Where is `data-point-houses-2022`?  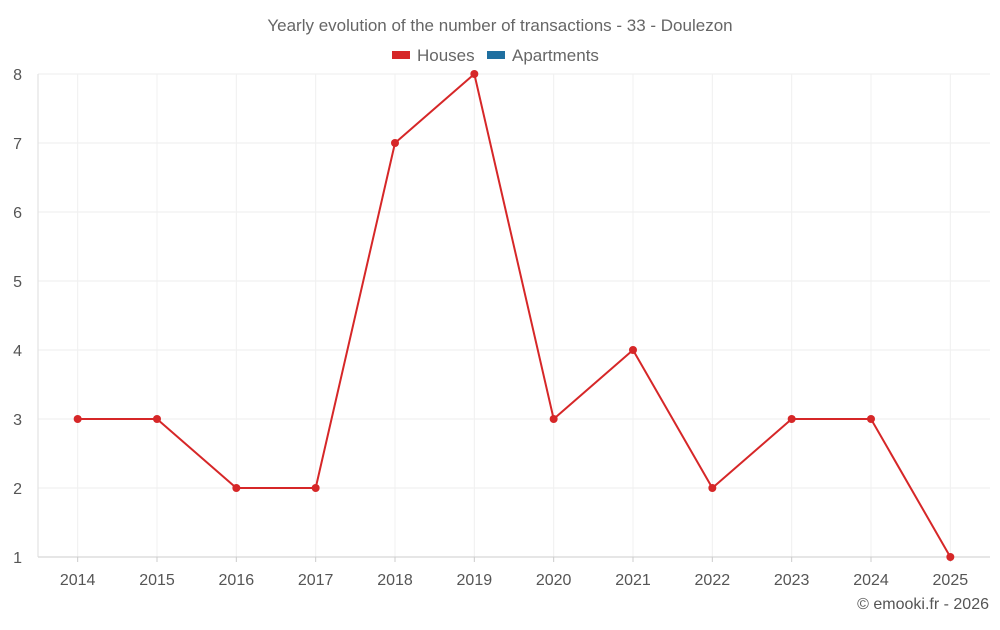
data-point-houses-2022 is located at coordinates (712, 488).